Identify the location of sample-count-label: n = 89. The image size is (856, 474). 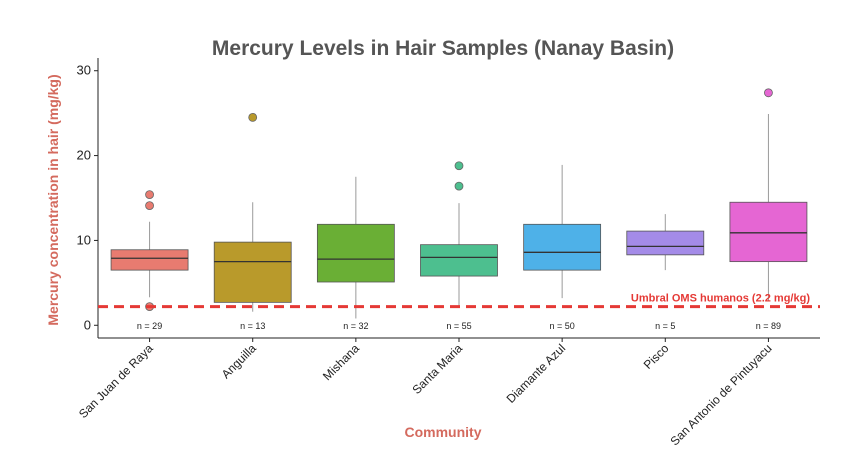
(768, 326).